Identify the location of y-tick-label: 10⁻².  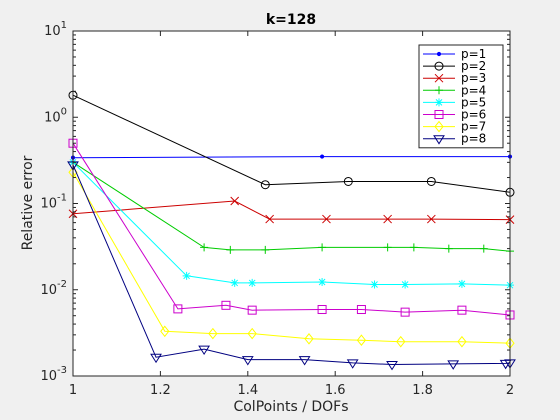
(53, 288).